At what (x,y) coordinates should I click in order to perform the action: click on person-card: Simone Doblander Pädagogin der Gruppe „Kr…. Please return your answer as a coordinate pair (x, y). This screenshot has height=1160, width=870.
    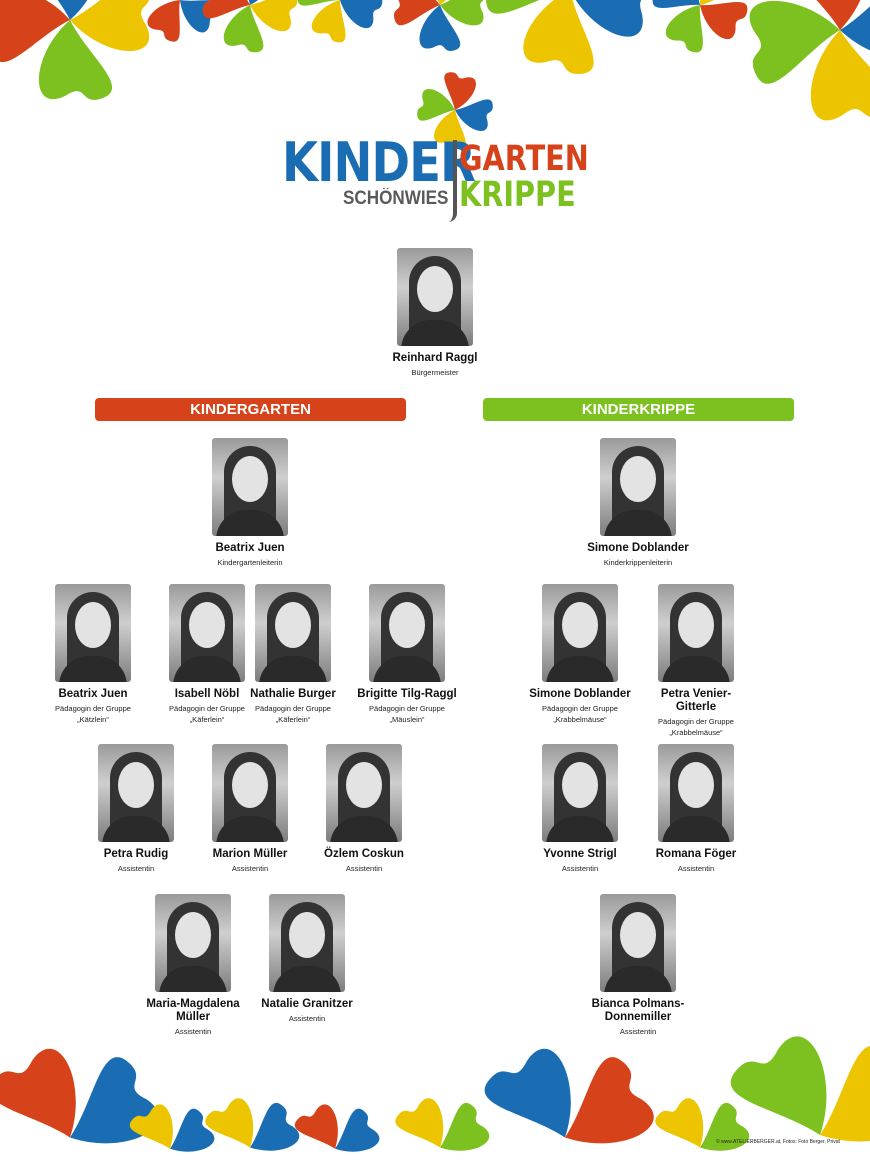
    Looking at the image, I should click on (580, 654).